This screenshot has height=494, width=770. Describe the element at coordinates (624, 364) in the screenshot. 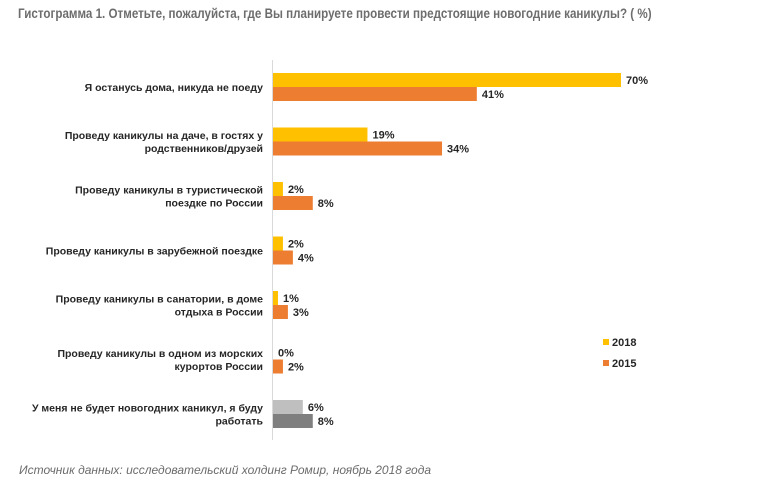

I see `legend-label-2015: 2015` at that location.